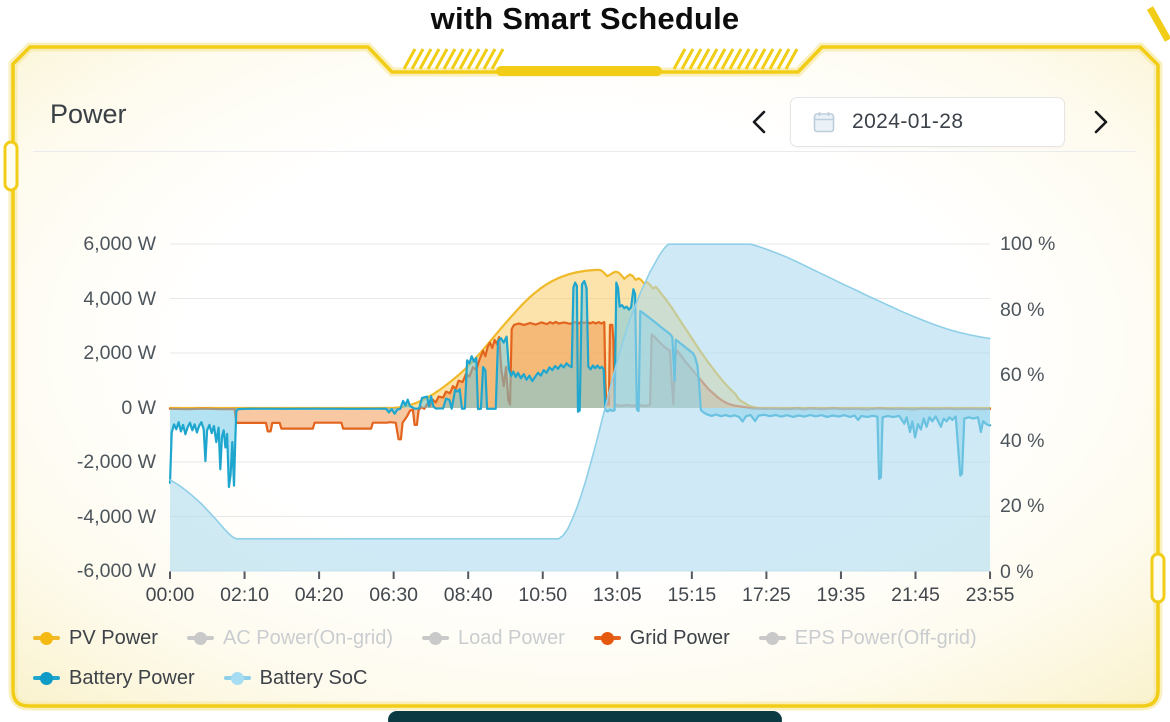  What do you see at coordinates (119, 353) in the screenshot?
I see `left-axis-label: 2,000 W` at bounding box center [119, 353].